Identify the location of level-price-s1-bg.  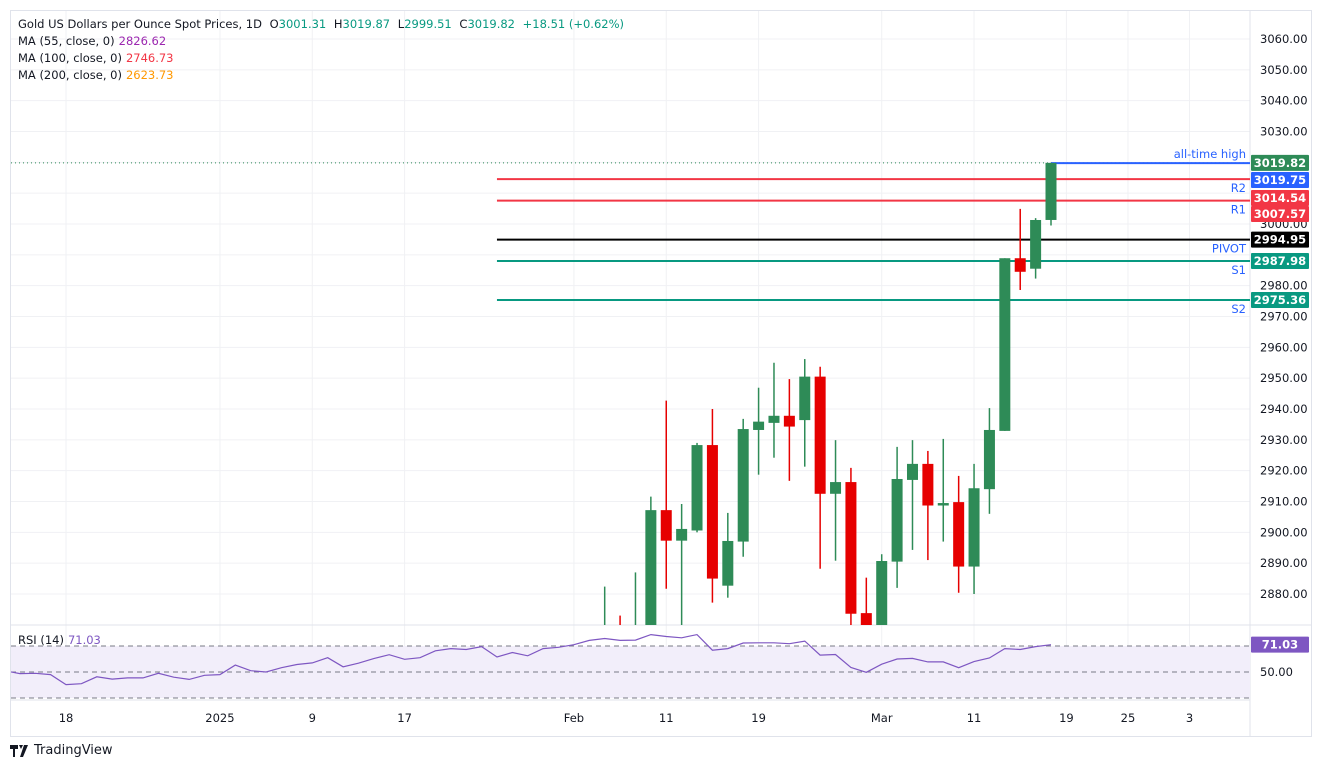
(1280, 261).